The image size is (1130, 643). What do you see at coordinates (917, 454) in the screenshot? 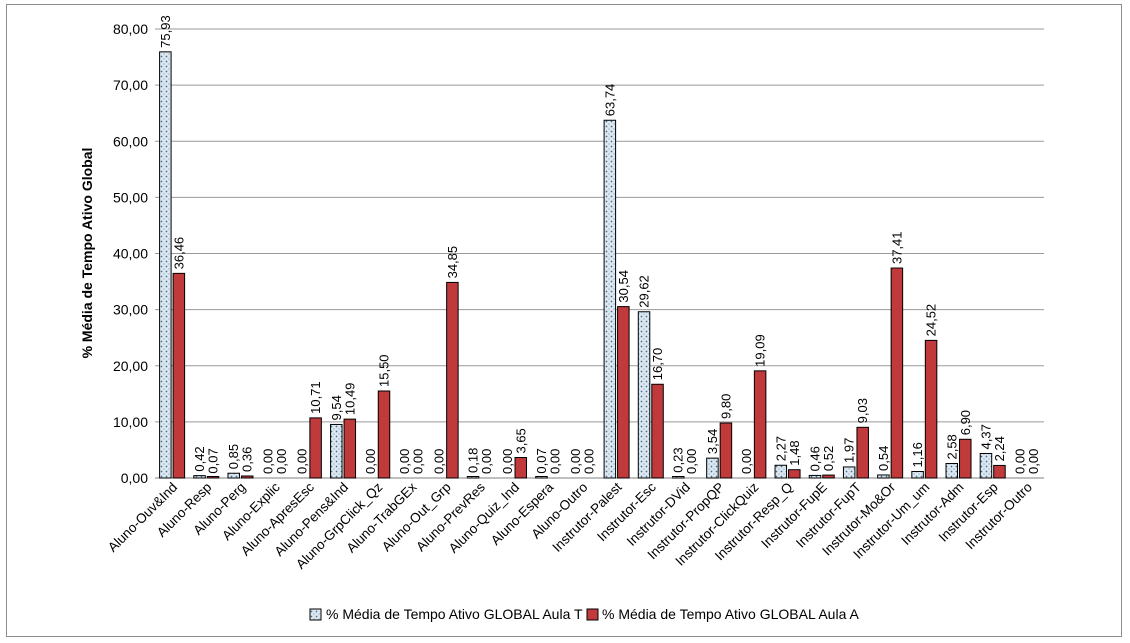
I see `data-label: 1,16` at bounding box center [917, 454].